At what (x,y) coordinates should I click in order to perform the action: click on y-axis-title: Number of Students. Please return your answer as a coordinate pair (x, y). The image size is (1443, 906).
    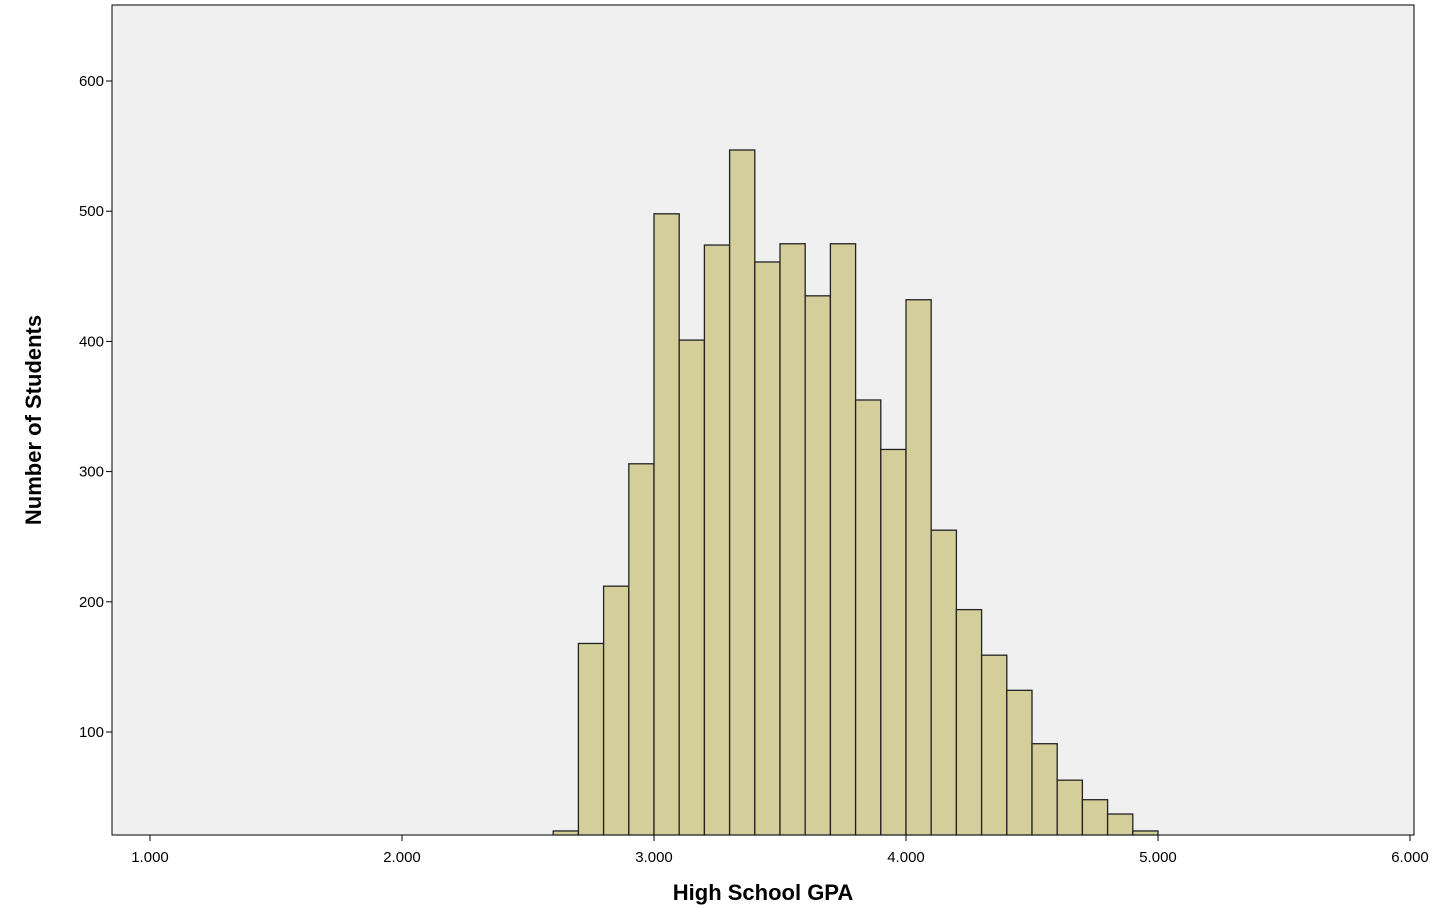
    Looking at the image, I should click on (33, 420).